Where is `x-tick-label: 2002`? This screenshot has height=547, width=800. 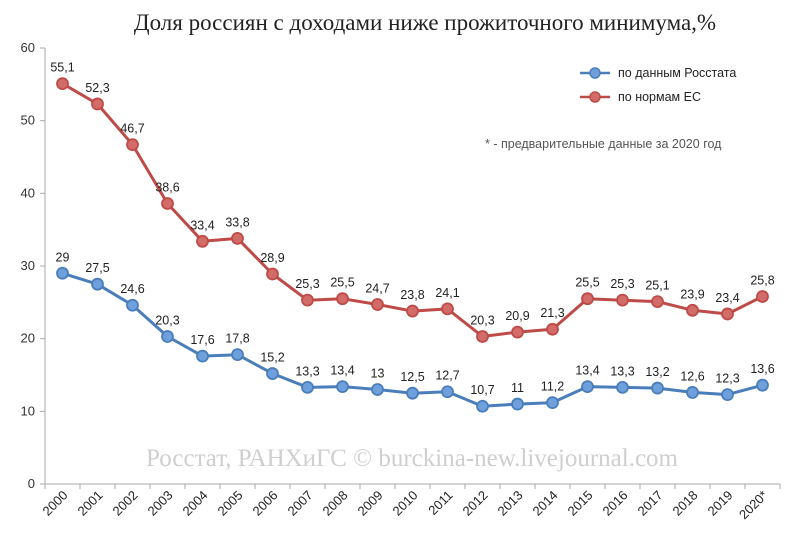 x-tick-label: 2002 is located at coordinates (125, 503).